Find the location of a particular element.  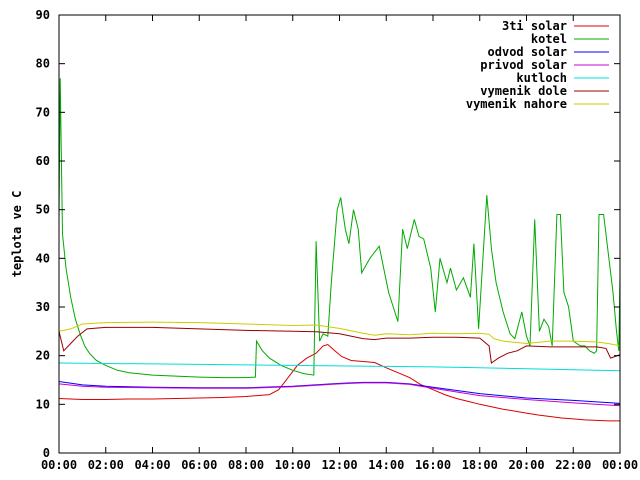

legend-label: odvod solar is located at coordinates (527, 52).